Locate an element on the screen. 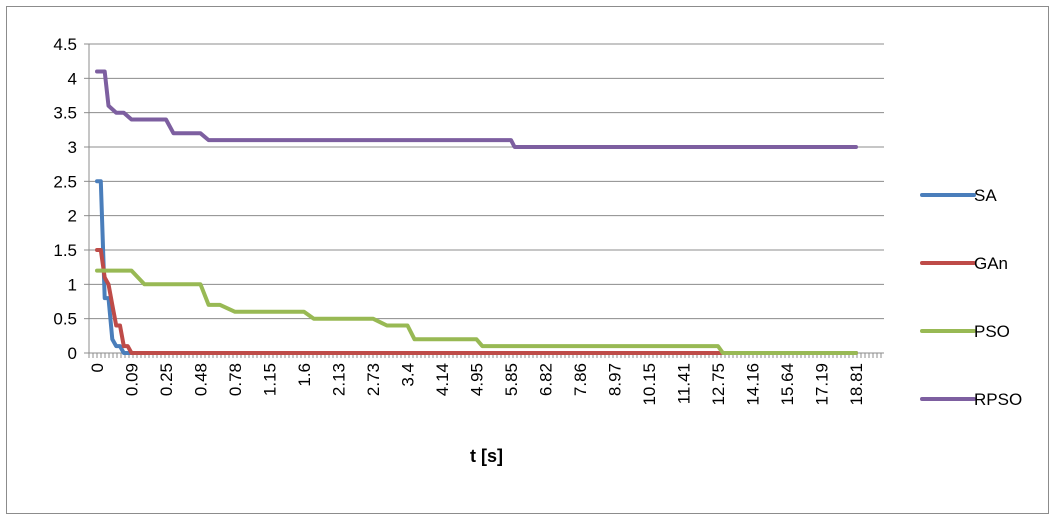  y-tick-label: 1 is located at coordinates (72, 284).